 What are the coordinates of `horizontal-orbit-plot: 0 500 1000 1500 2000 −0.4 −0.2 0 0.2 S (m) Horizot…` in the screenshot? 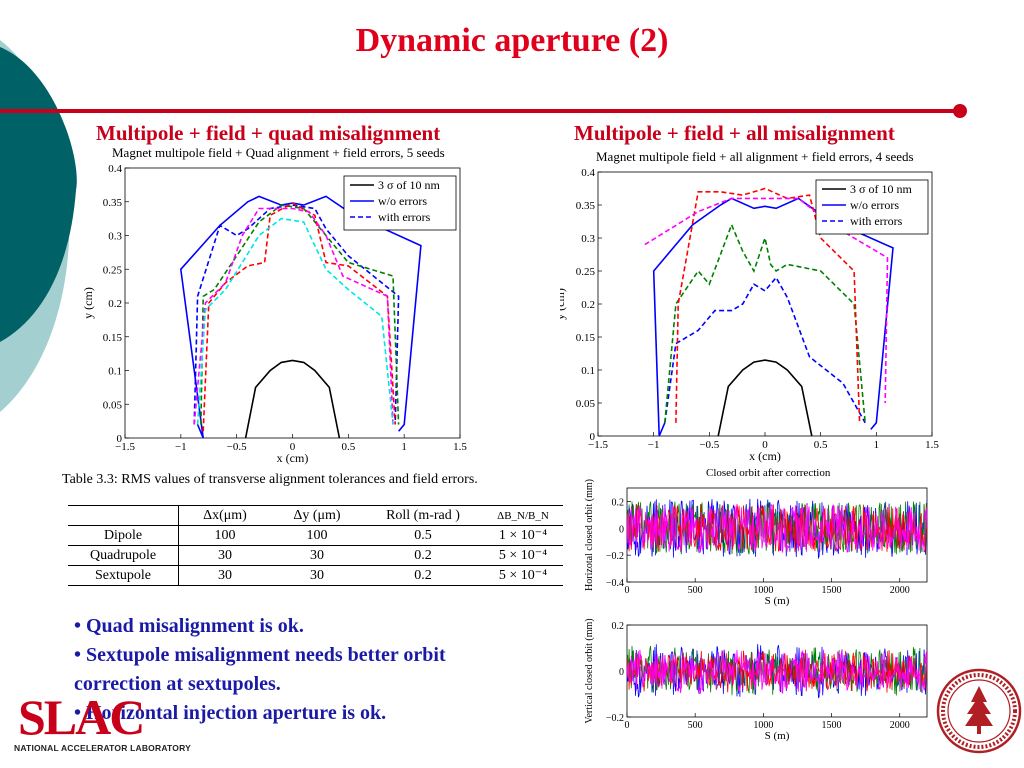 It's located at (756, 543).